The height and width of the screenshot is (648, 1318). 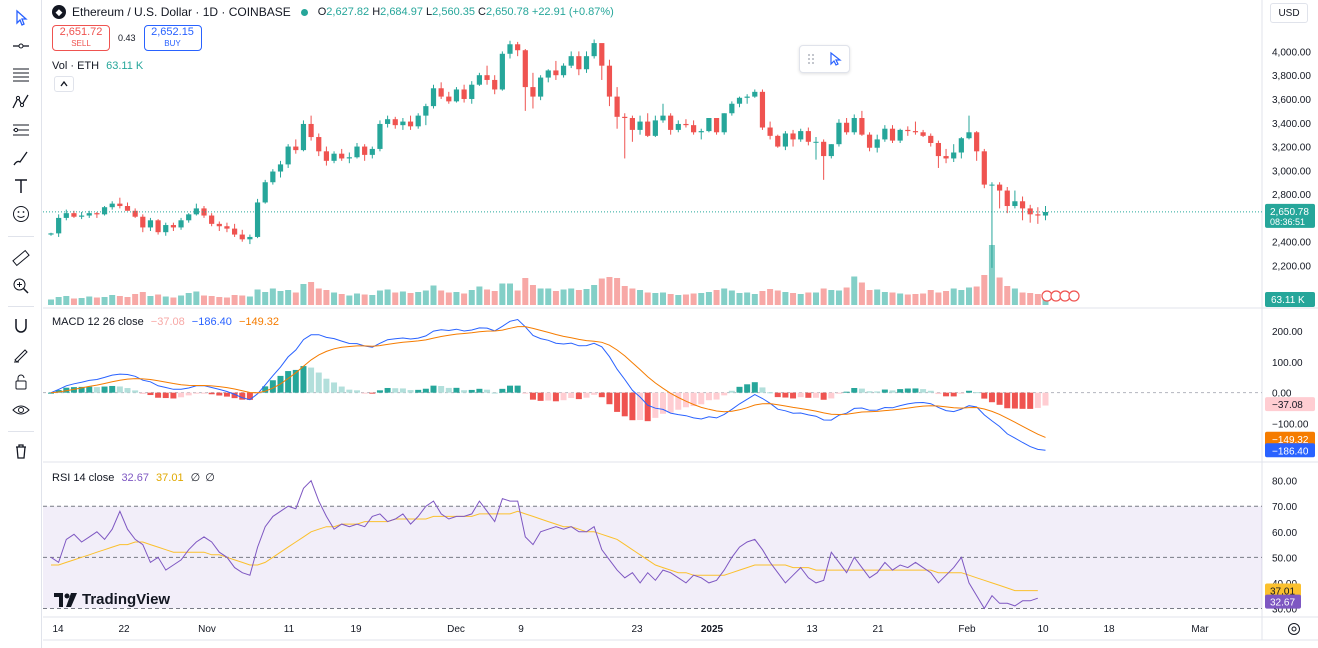 What do you see at coordinates (259, 322) in the screenshot?
I see `macd-signal-value: −149.32` at bounding box center [259, 322].